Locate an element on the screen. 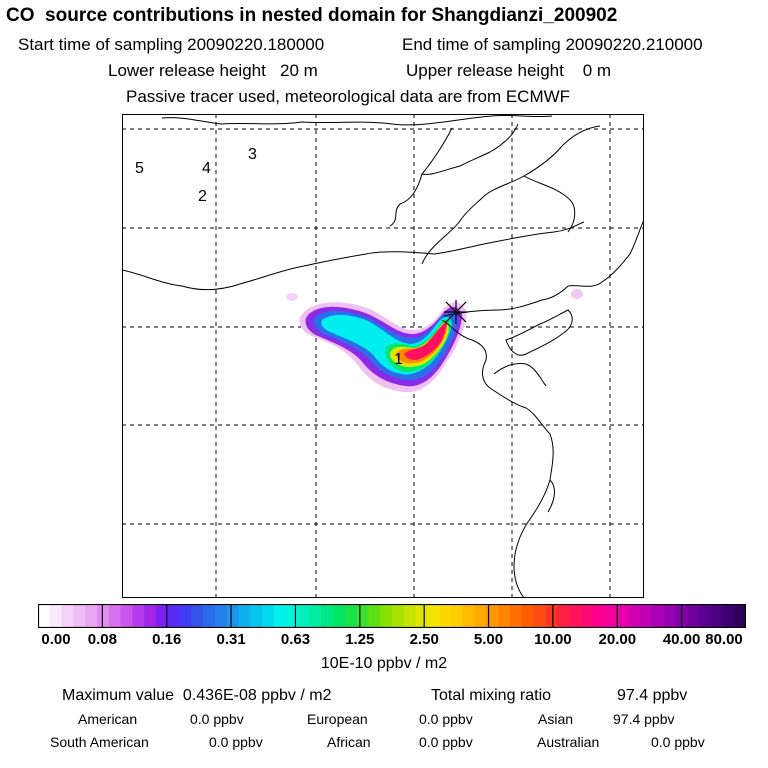 The image size is (768, 768). legend-tick-label: 20.00 is located at coordinates (617, 639).